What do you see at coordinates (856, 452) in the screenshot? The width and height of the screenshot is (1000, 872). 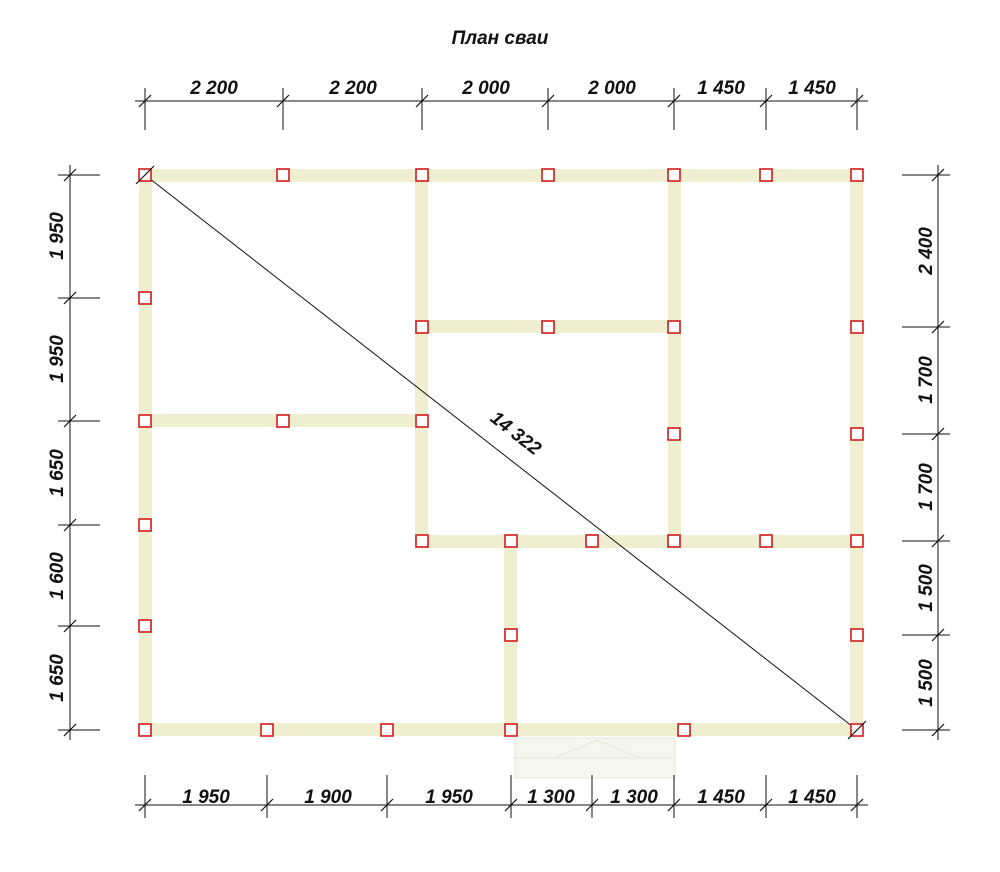 I see `beam-right` at bounding box center [856, 452].